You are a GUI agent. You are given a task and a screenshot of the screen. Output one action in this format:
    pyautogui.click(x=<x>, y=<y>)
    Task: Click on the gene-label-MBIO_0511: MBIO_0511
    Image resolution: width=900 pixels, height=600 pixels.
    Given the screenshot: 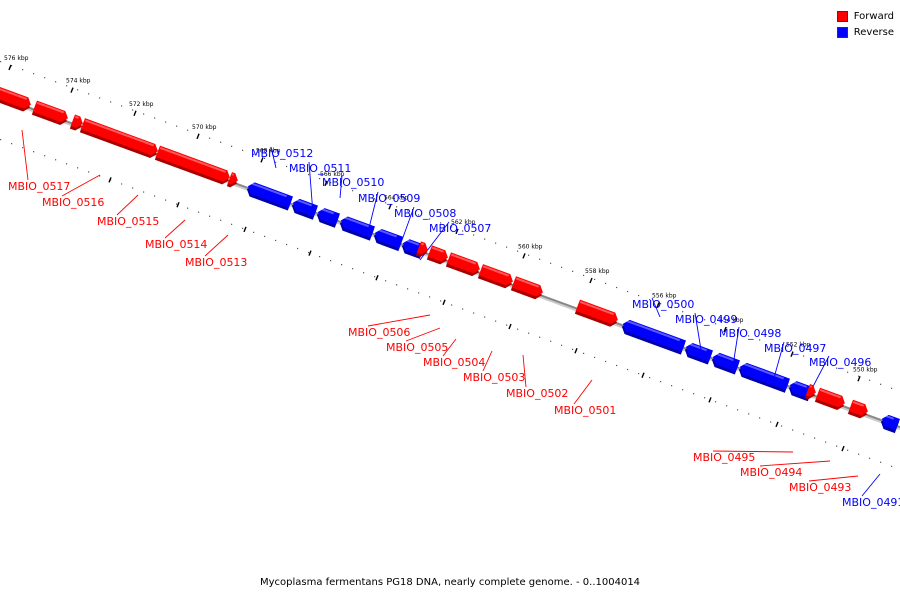 What is the action you would take?
    pyautogui.click(x=320, y=168)
    